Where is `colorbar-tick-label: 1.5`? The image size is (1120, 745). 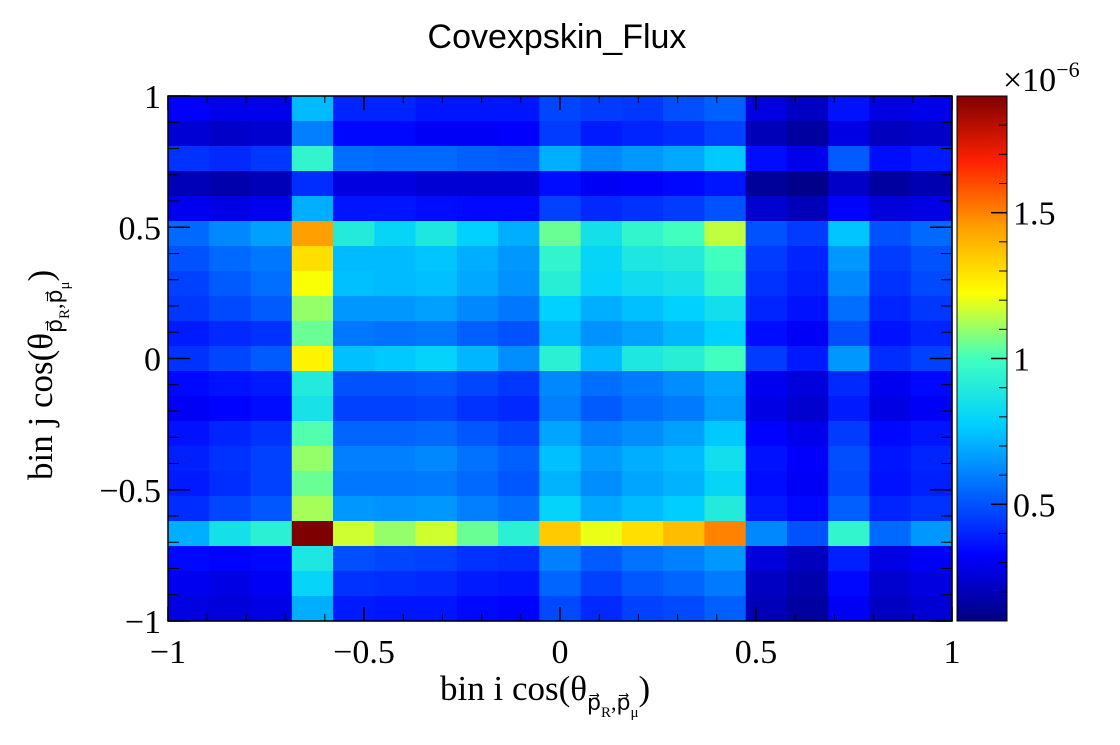
colorbar-tick-label: 1.5 is located at coordinates (1034, 214).